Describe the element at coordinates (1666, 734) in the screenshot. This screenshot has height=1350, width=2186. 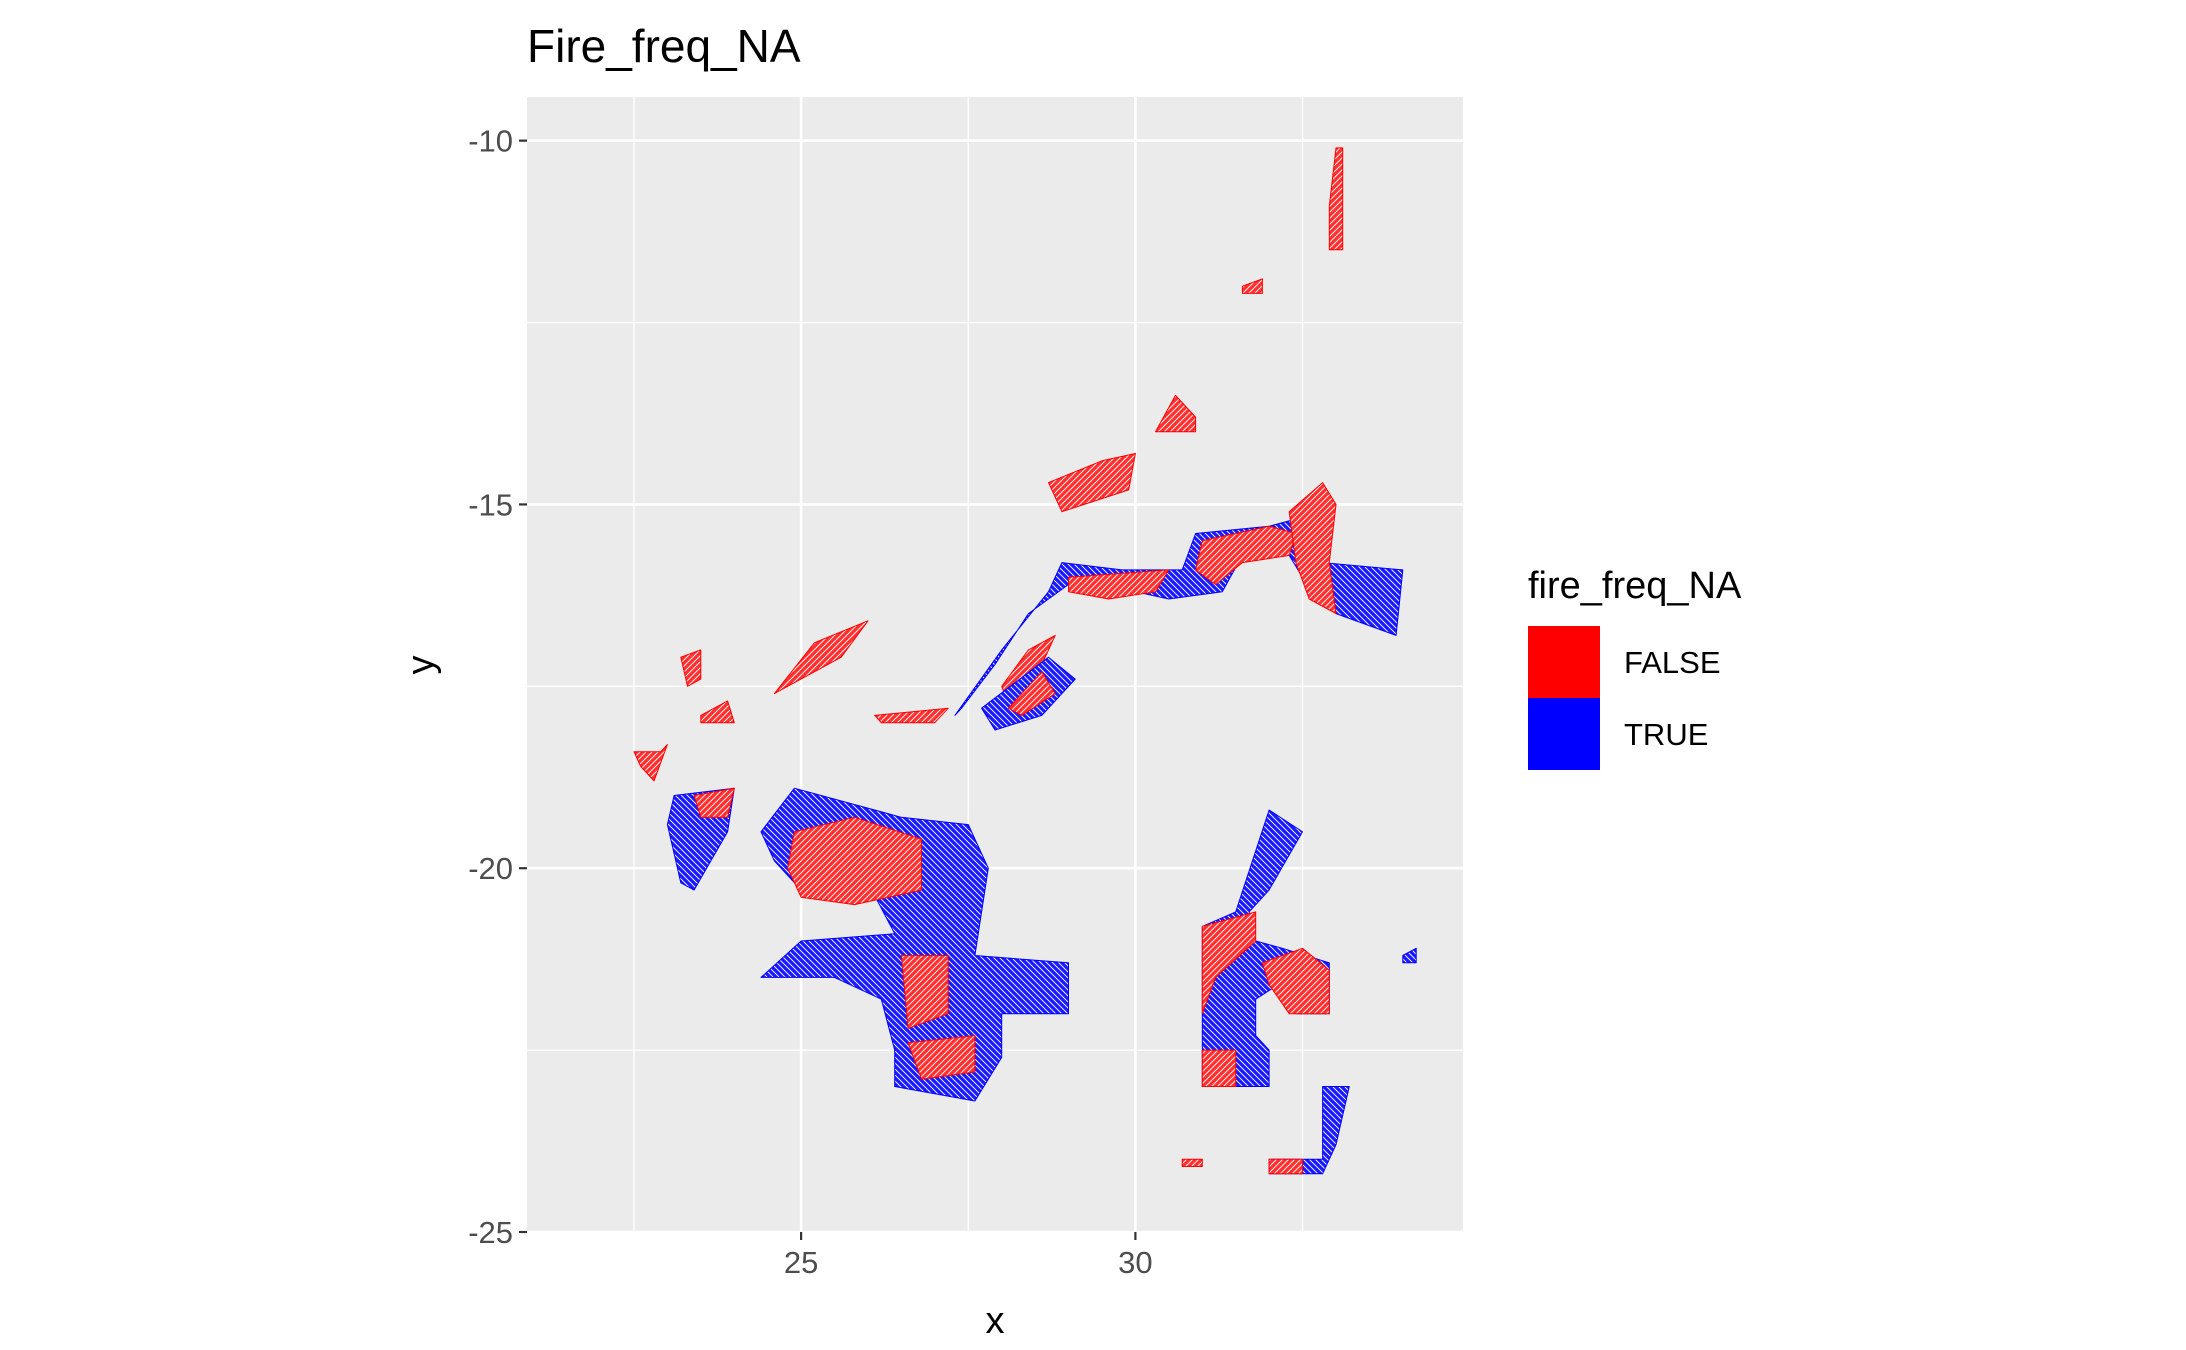
I see `legend-label-true: TRUE` at that location.